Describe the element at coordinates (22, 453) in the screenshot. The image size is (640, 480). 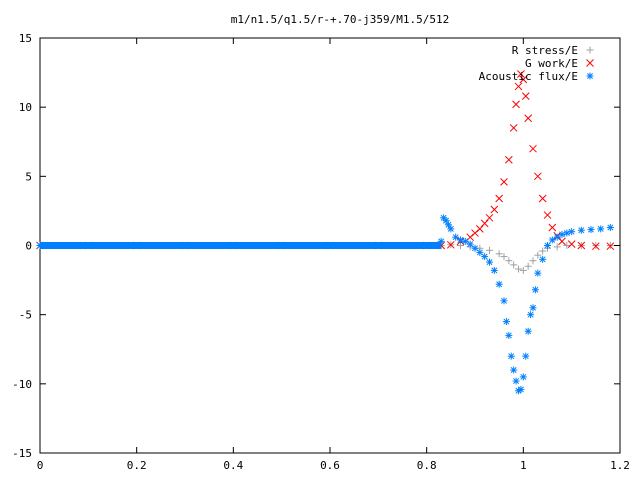
I see `y-tick-label: -15` at that location.